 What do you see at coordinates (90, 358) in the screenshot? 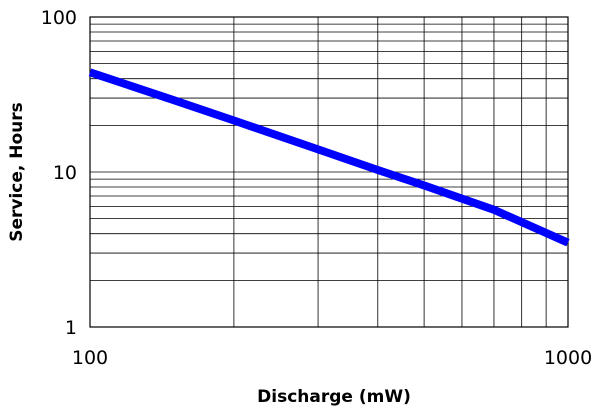
I see `x-tick-label-100: 100` at bounding box center [90, 358].